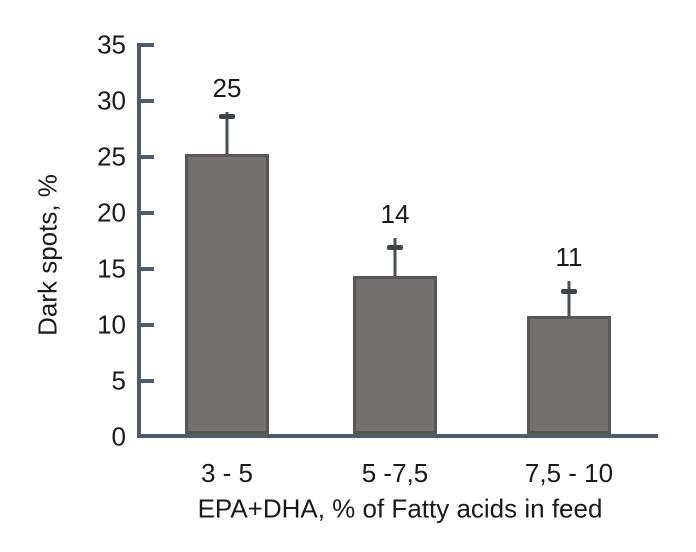 The height and width of the screenshot is (552, 696). I want to click on y-tick-label: 15, so click(111, 268).